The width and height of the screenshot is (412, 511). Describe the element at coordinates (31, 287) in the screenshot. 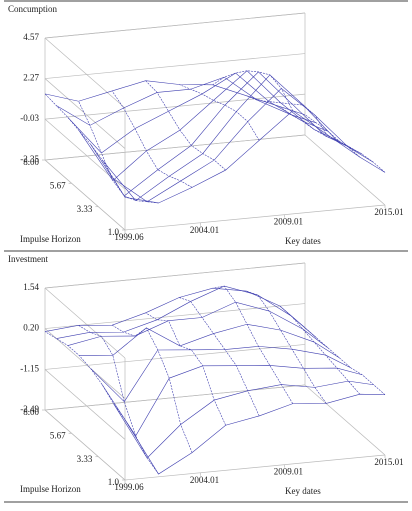

I see `z-tick-label: 1.54` at that location.